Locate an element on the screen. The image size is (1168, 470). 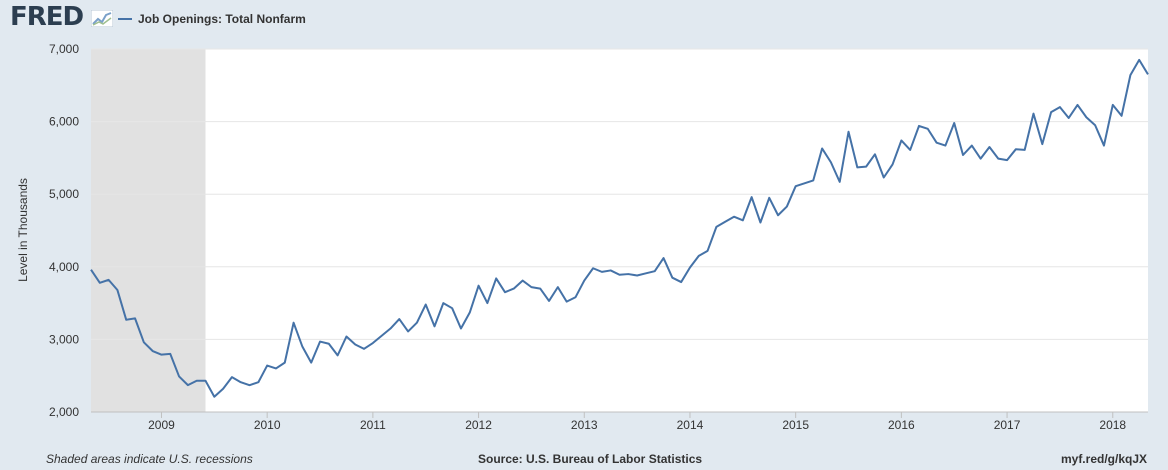
legend-label: Job Openings: Total Nonfarm is located at coordinates (222, 19).